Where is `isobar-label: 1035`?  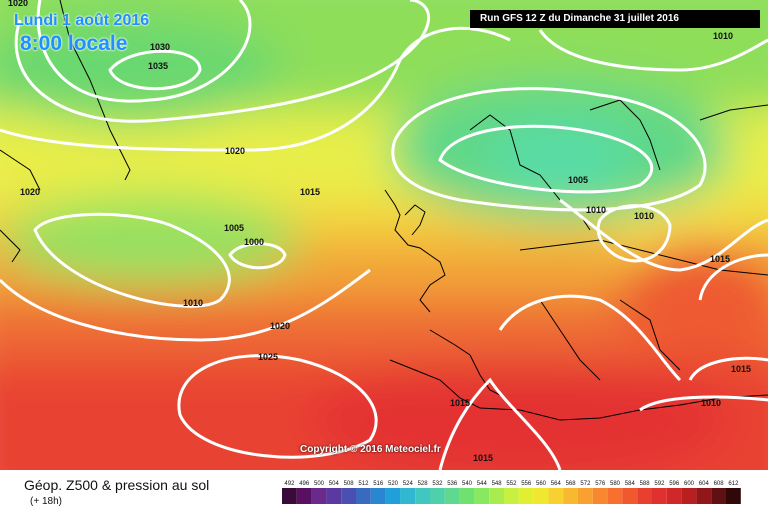
isobar-label: 1035 is located at coordinates (158, 66).